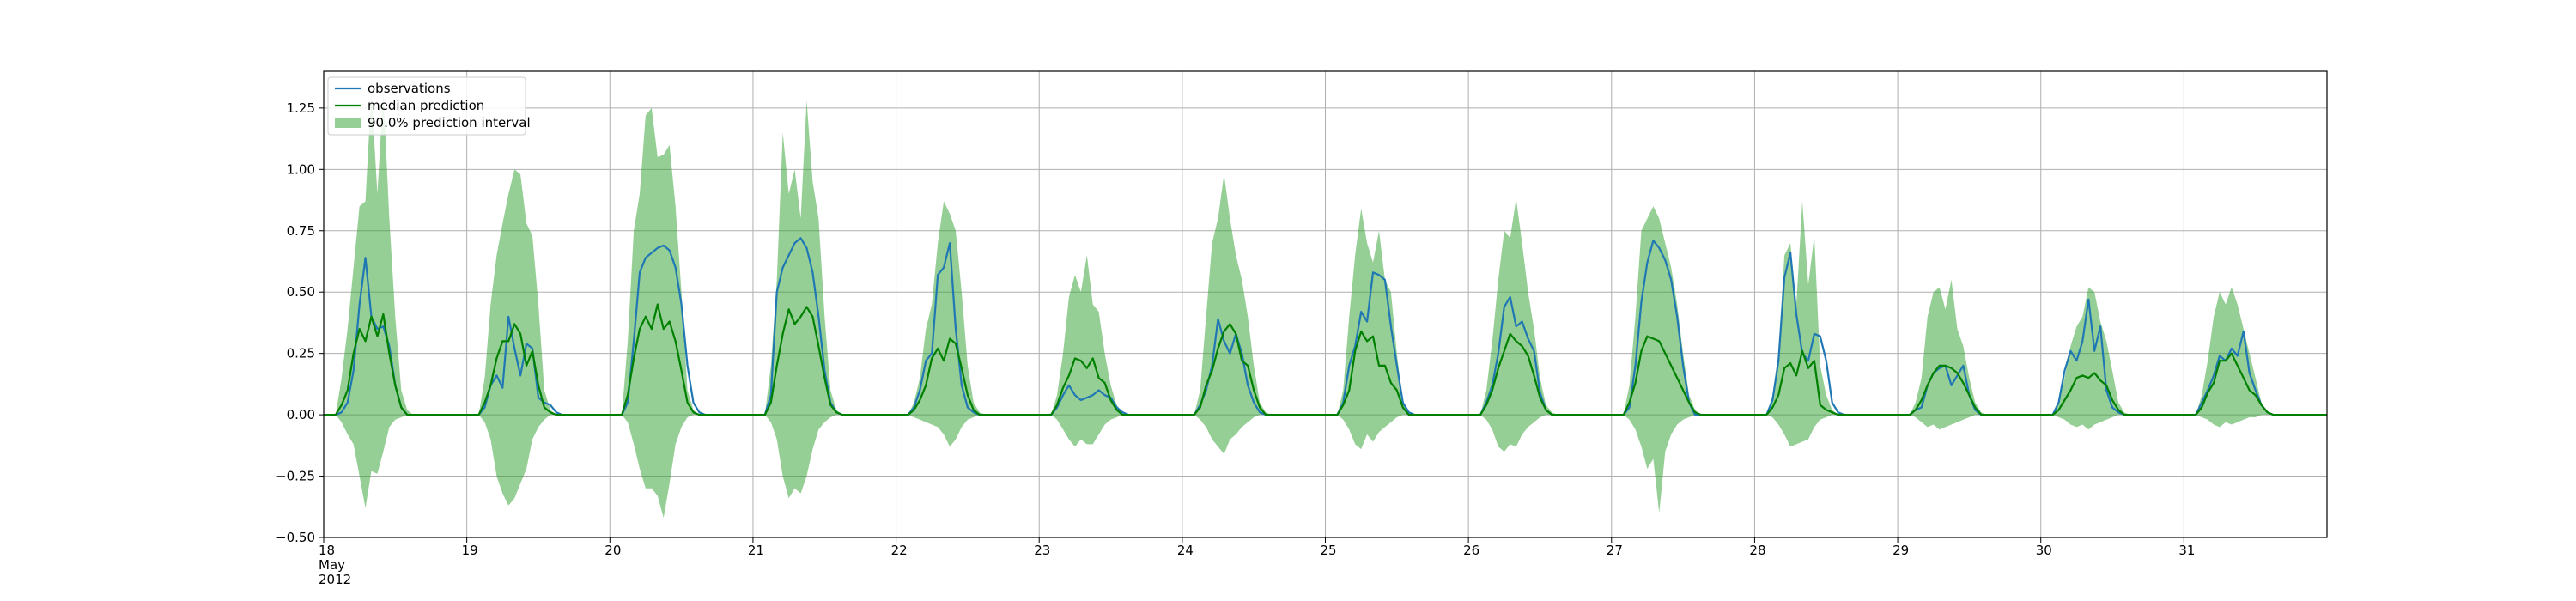  Describe the element at coordinates (332, 565) in the screenshot. I see `x-tick-month-label: May` at that location.